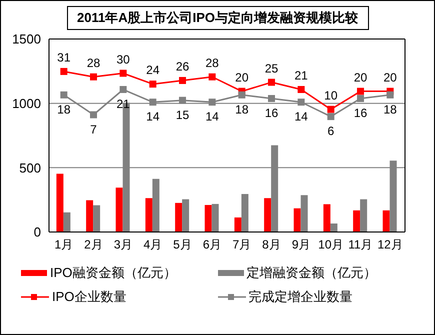 The height and width of the screenshot is (335, 435). What do you see at coordinates (242, 245) in the screenshot?
I see `x-tick-label: 7月` at bounding box center [242, 245].